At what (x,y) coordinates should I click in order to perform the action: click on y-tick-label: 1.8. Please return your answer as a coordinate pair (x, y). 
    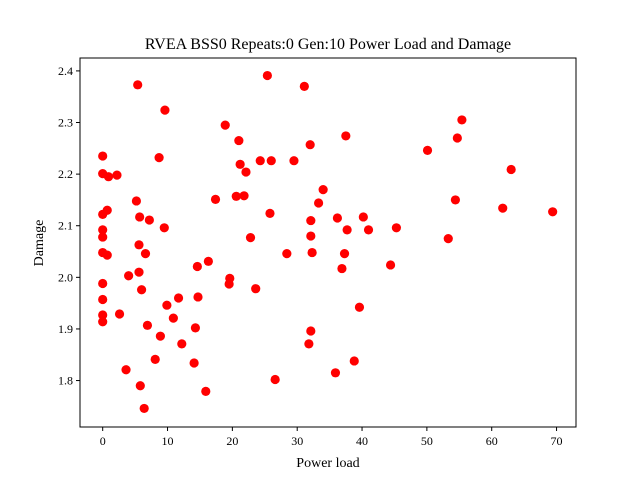
    Looking at the image, I should click on (65, 381).